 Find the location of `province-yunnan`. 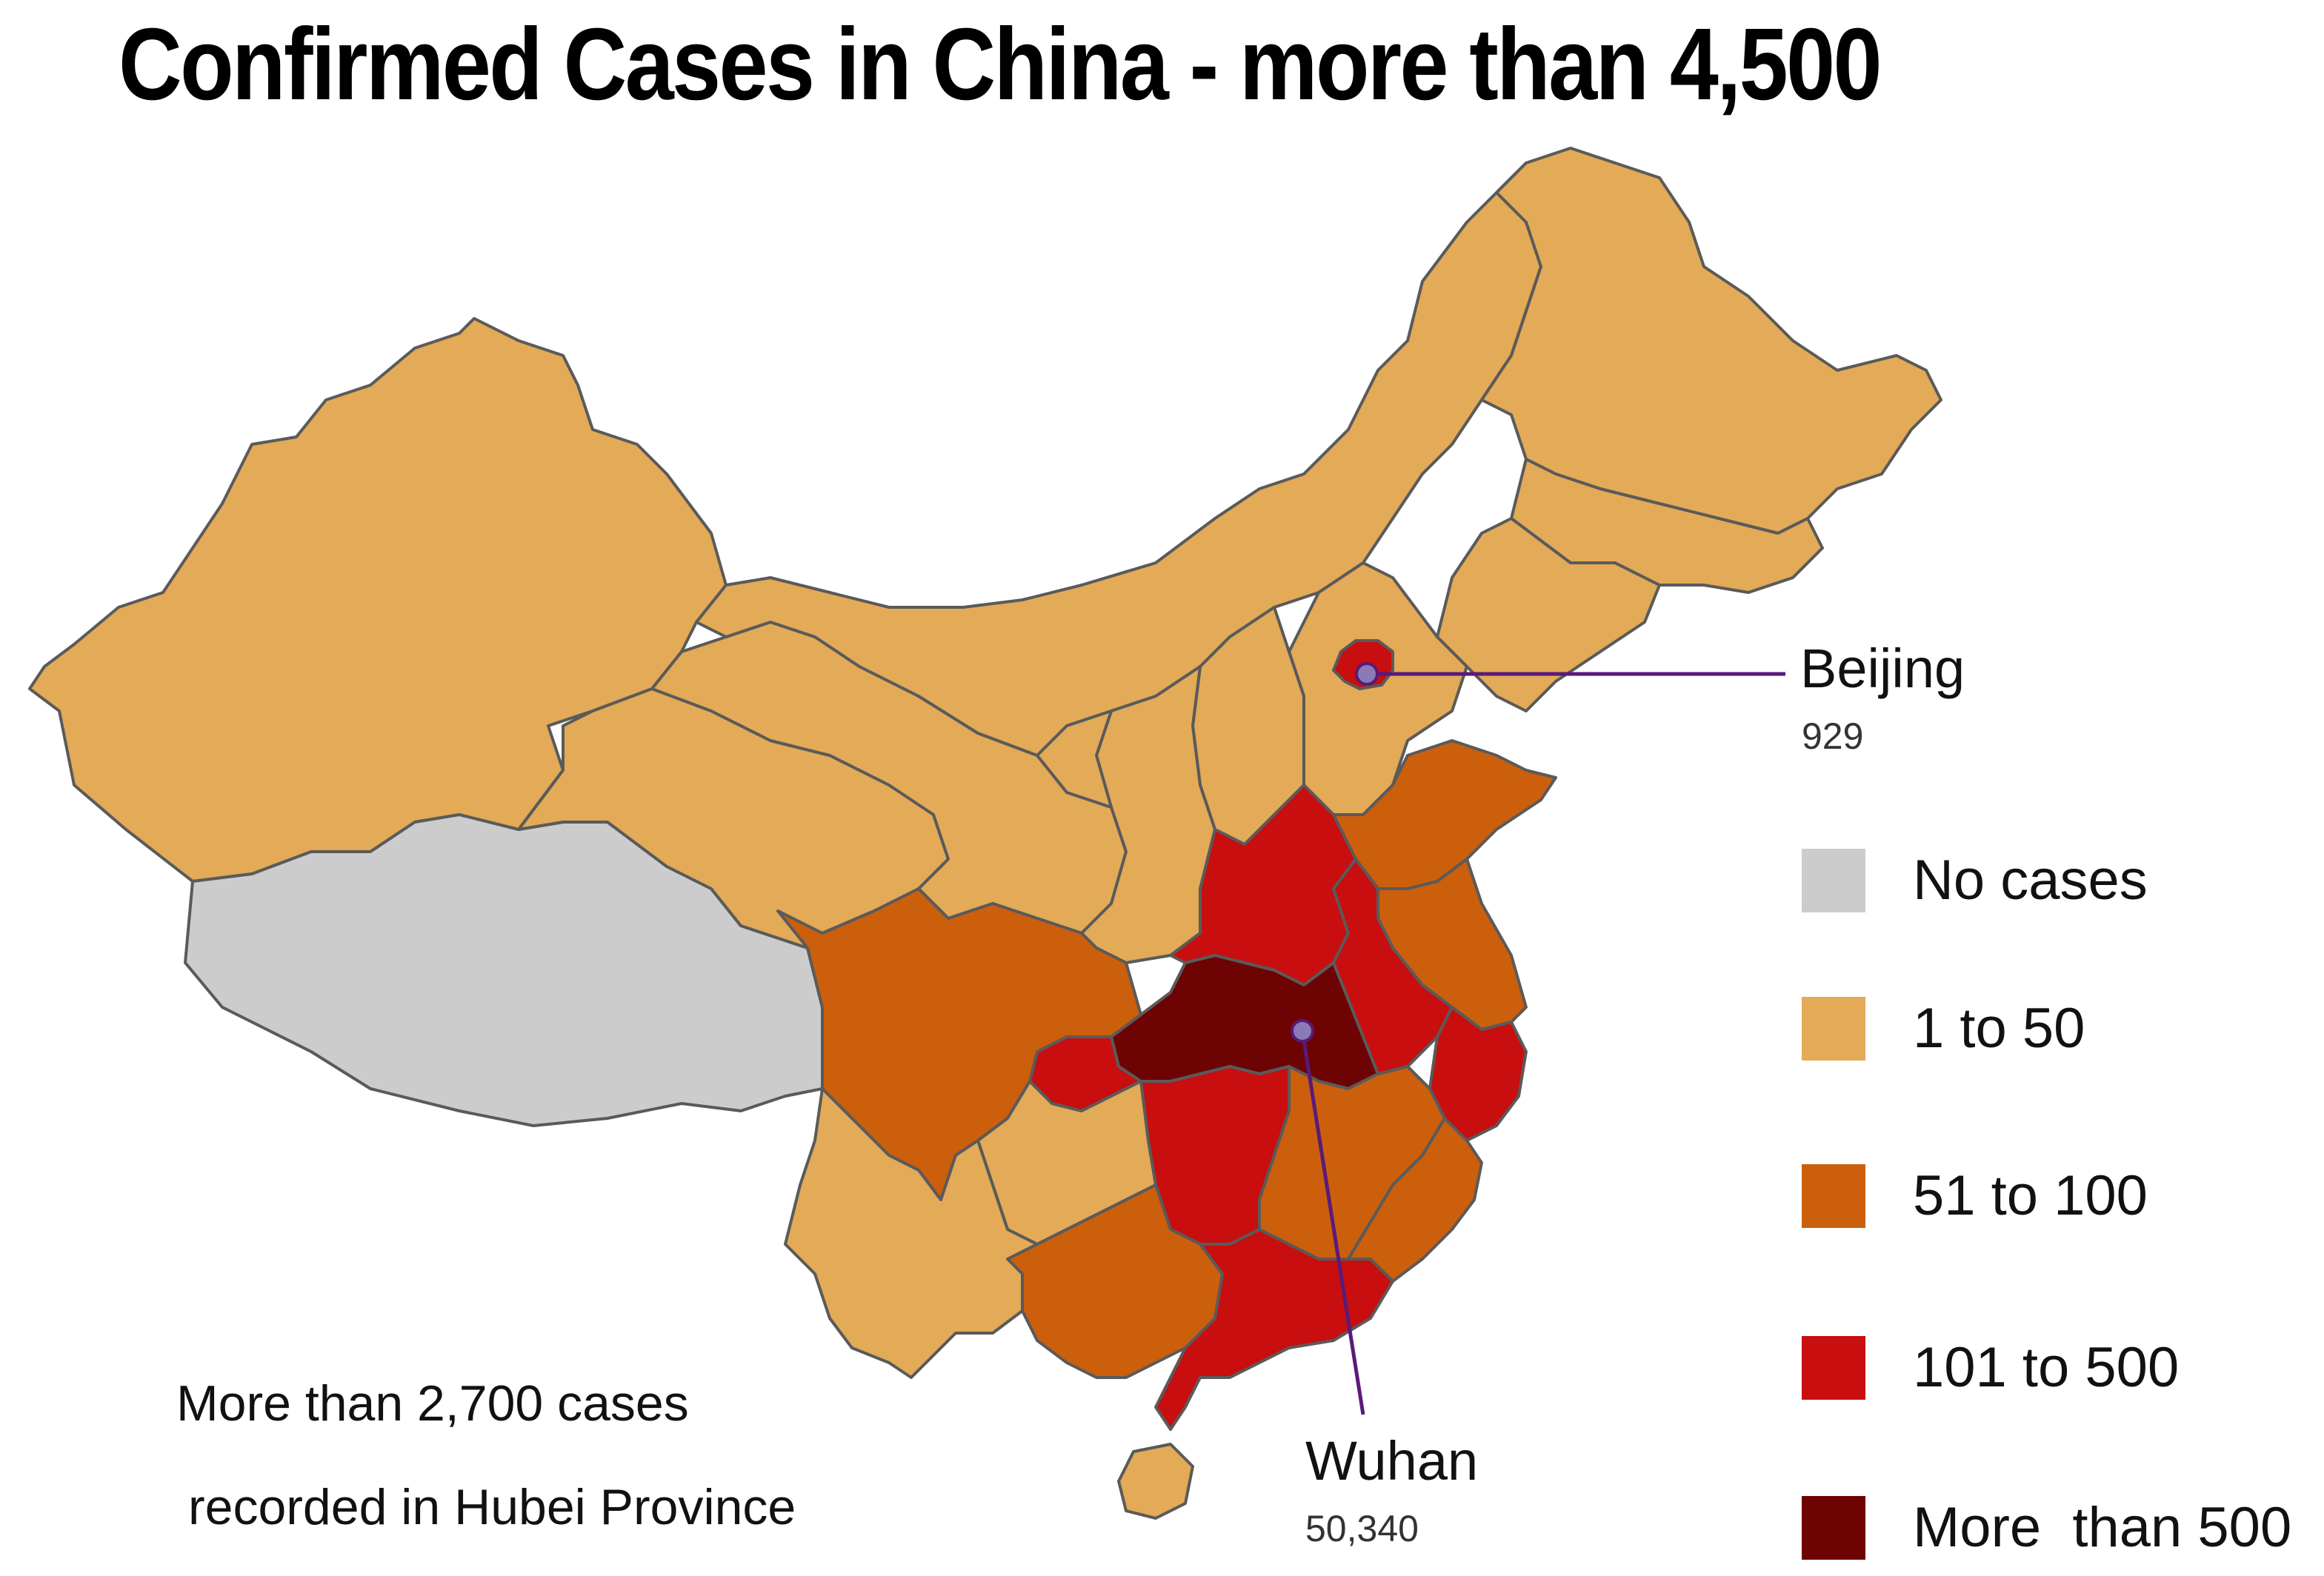

province-yunnan is located at coordinates (911, 1233).